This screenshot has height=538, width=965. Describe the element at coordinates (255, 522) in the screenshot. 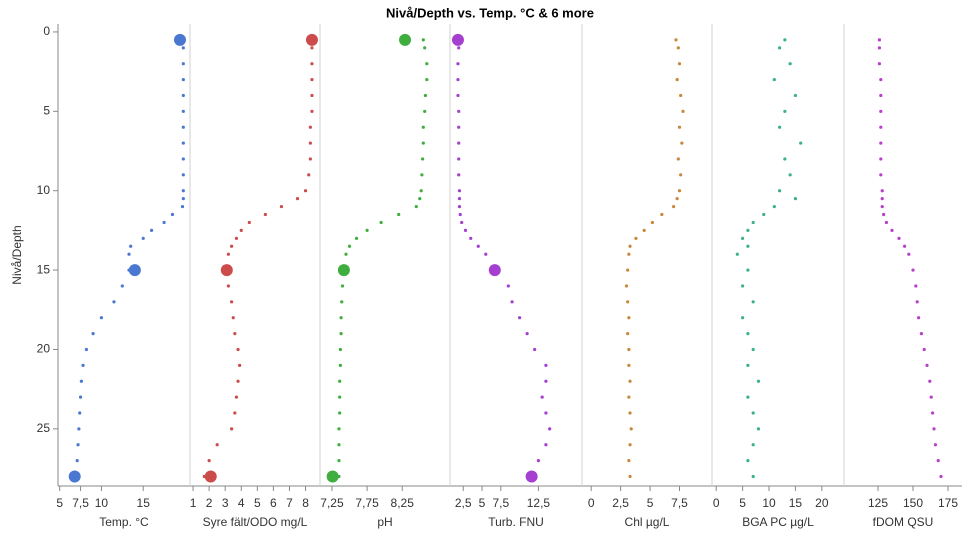

I see `x-axis-label: Syre fält/ODO mg/L` at that location.